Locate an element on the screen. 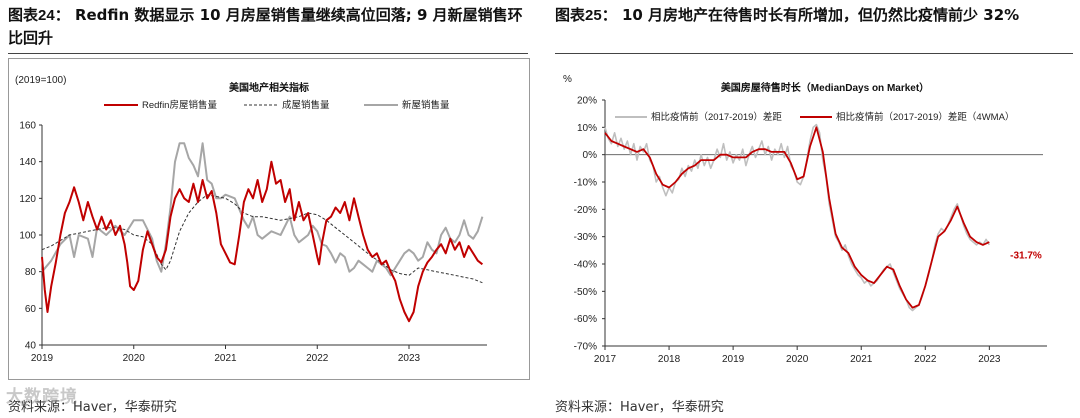 The image size is (1080, 418). y-tick-label: -10% is located at coordinates (585, 183).